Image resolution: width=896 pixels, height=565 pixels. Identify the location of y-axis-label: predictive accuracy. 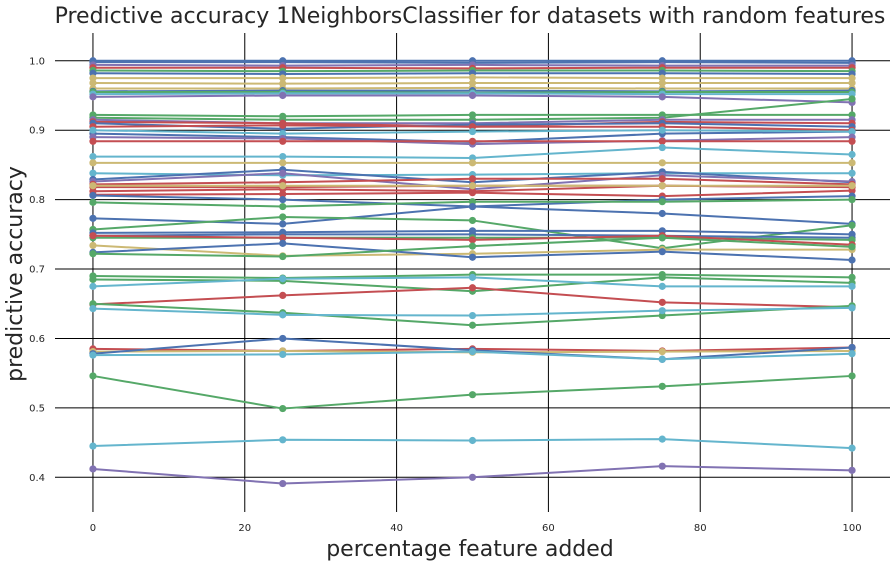
(15, 274).